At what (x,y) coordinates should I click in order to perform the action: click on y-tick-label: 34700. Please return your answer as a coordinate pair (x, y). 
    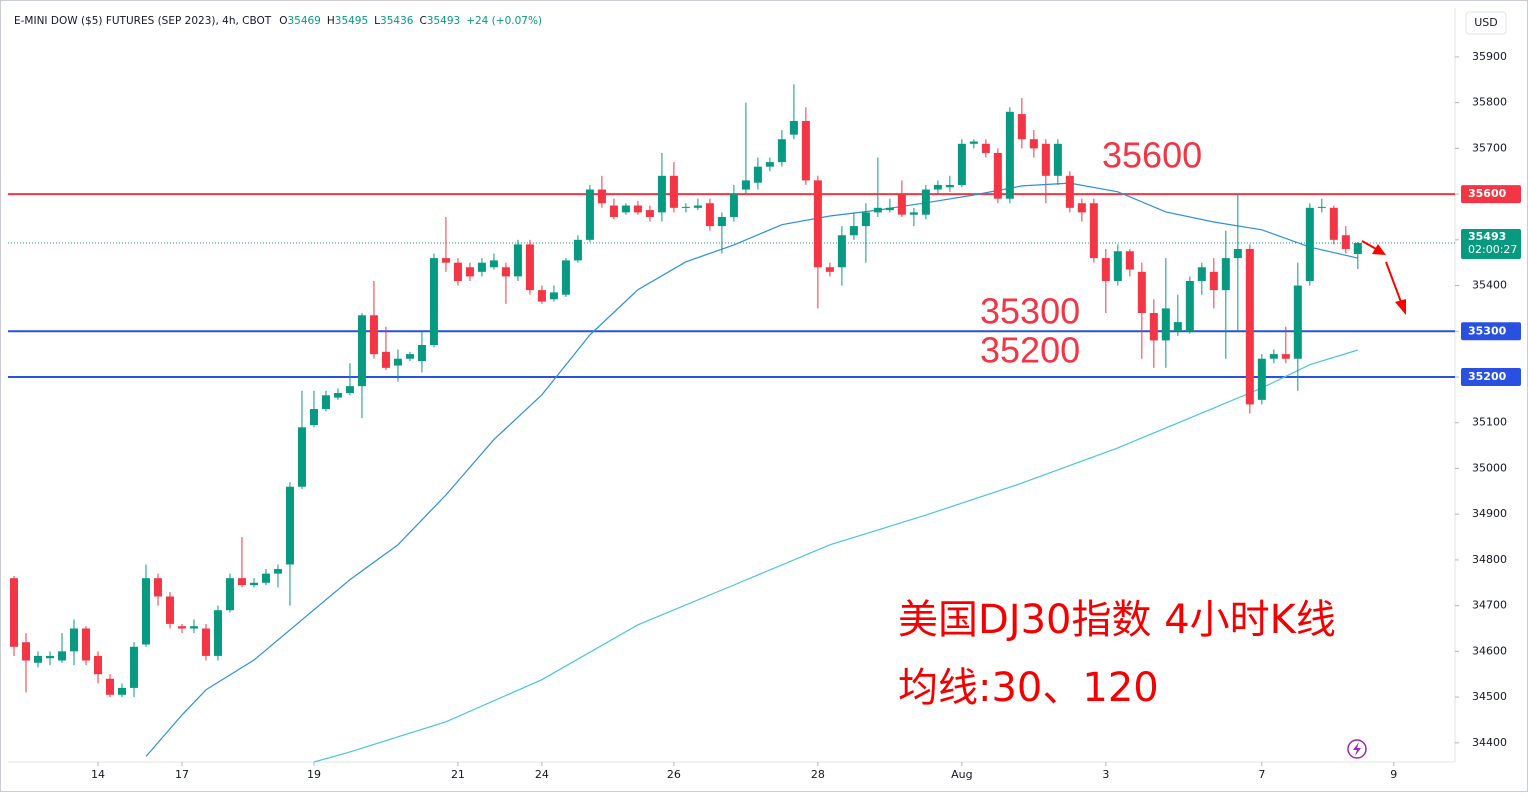
    Looking at the image, I should click on (1489, 605).